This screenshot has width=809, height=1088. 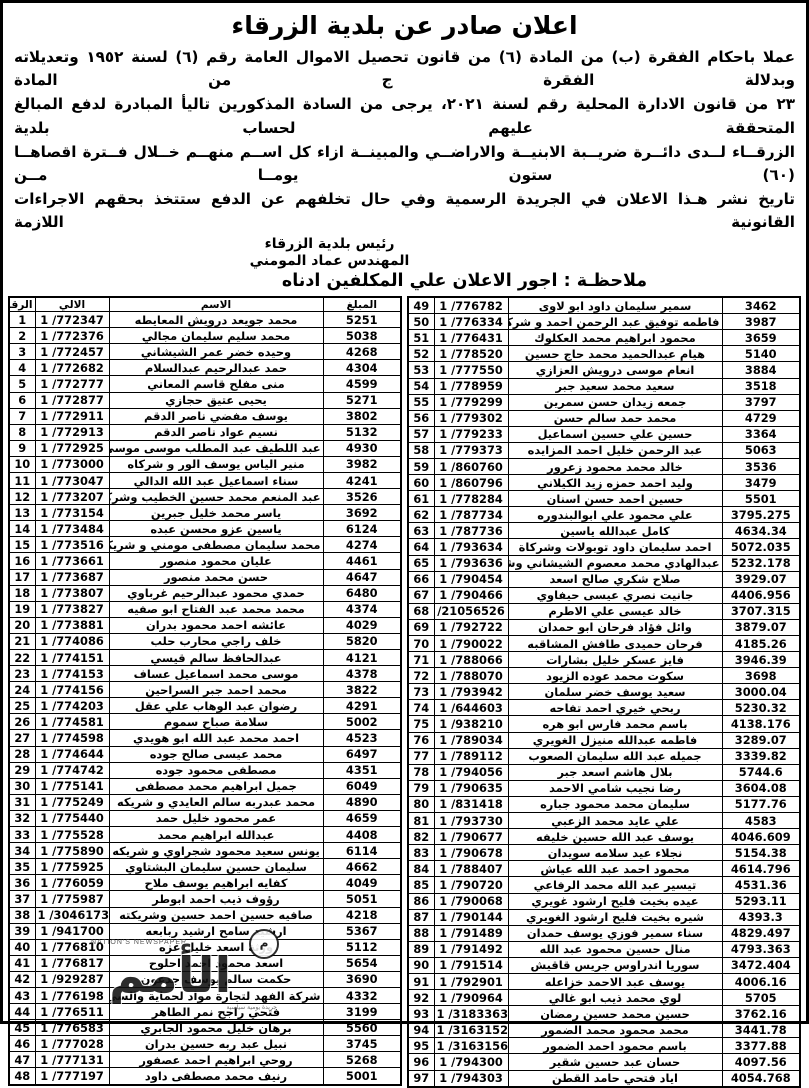 What do you see at coordinates (22, 464) in the screenshot?
I see `cell-row-number: 10` at bounding box center [22, 464].